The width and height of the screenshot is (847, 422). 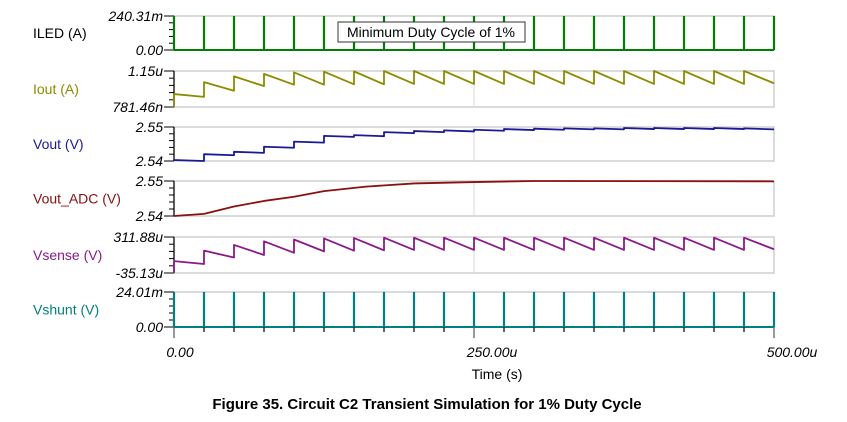 I want to click on series-label: Vshunt (V), so click(x=66, y=310).